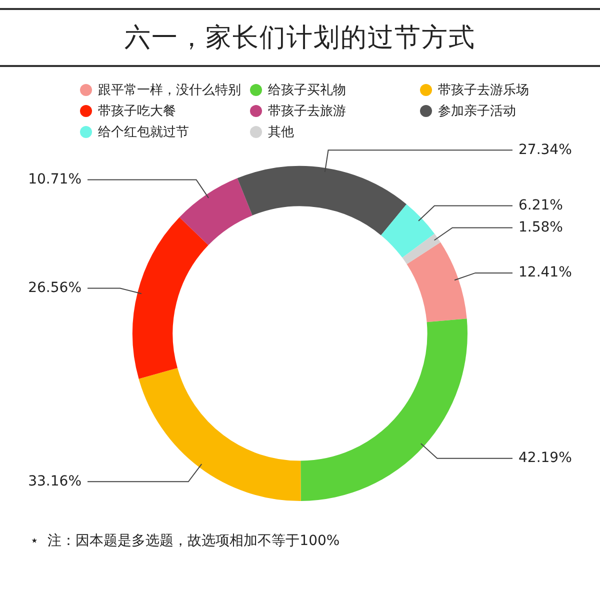  I want to click on data-label: 27.34%, so click(545, 150).